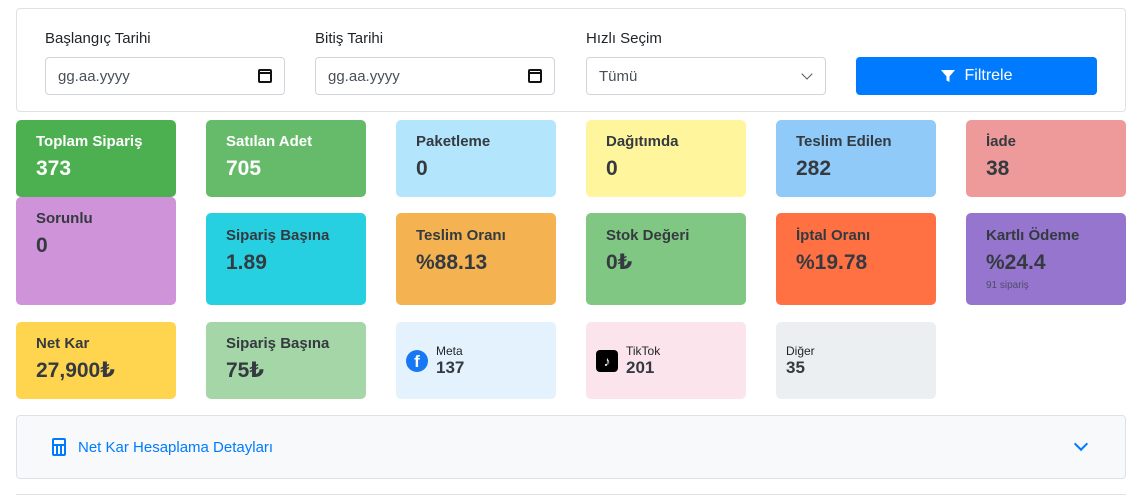 Image resolution: width=1141 pixels, height=497 pixels. Describe the element at coordinates (64, 218) in the screenshot. I see `stat-label: Sorunlu` at that location.